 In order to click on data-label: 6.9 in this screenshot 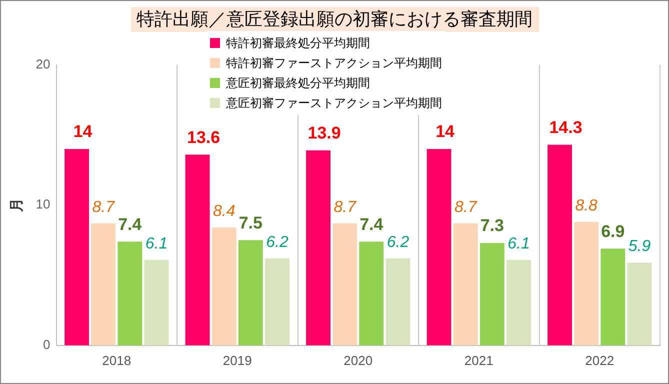, I will do `click(613, 231)`.